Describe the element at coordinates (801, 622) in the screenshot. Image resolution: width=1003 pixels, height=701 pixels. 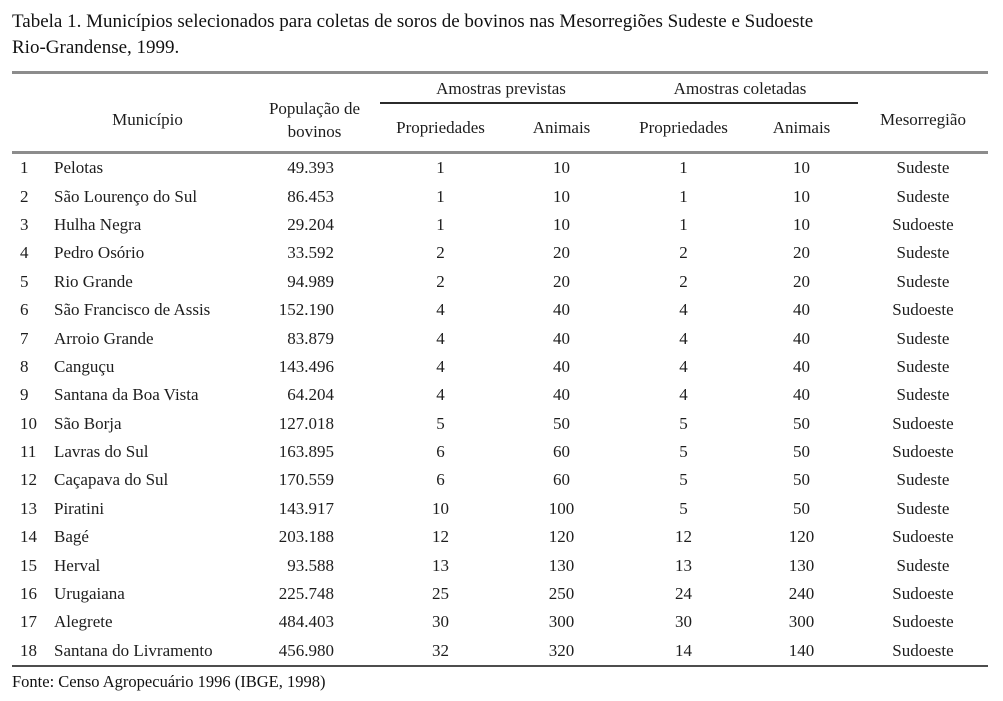
I see `cell-coletadas-animais: 300` at that location.